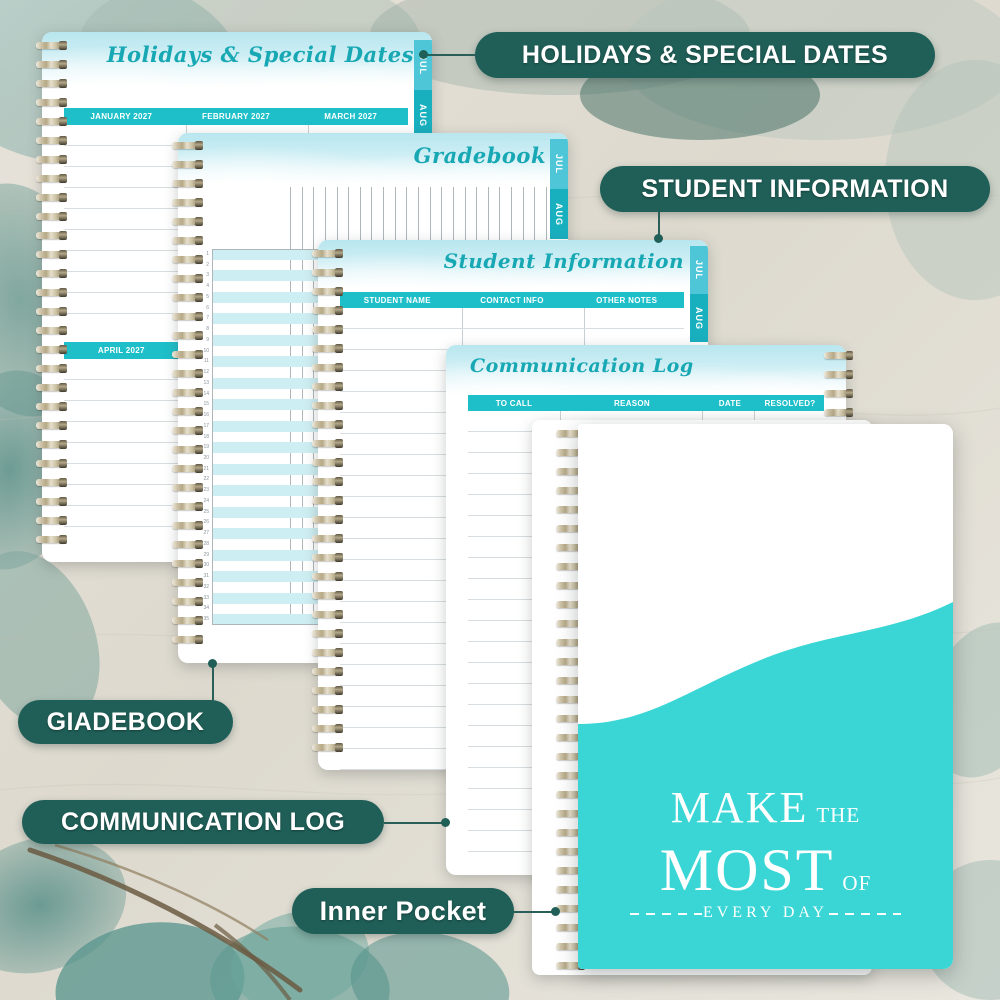 This screenshot has height=1000, width=1000. What do you see at coordinates (125, 722) in the screenshot?
I see `callout-gradebook: GIADEBOOK` at bounding box center [125, 722].